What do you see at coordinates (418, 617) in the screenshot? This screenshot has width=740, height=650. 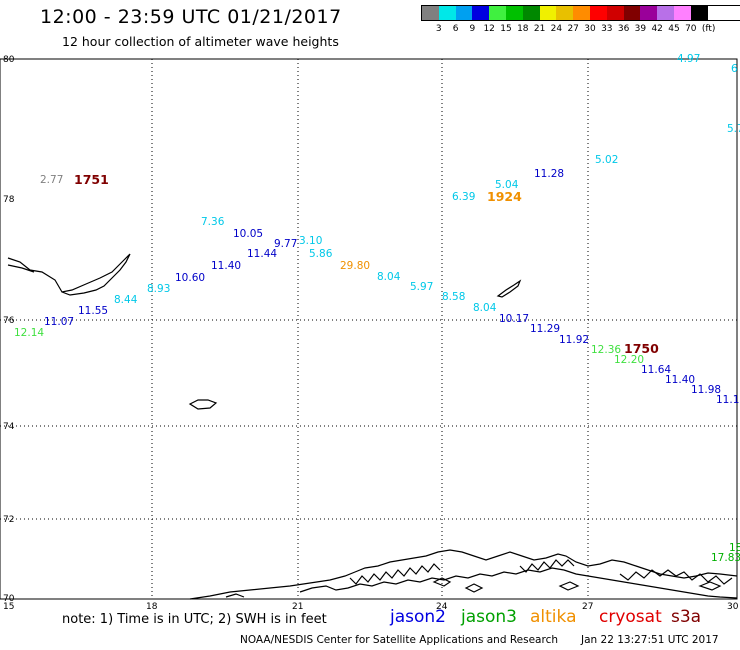 I see `legend-jason2: jason2` at bounding box center [418, 617].